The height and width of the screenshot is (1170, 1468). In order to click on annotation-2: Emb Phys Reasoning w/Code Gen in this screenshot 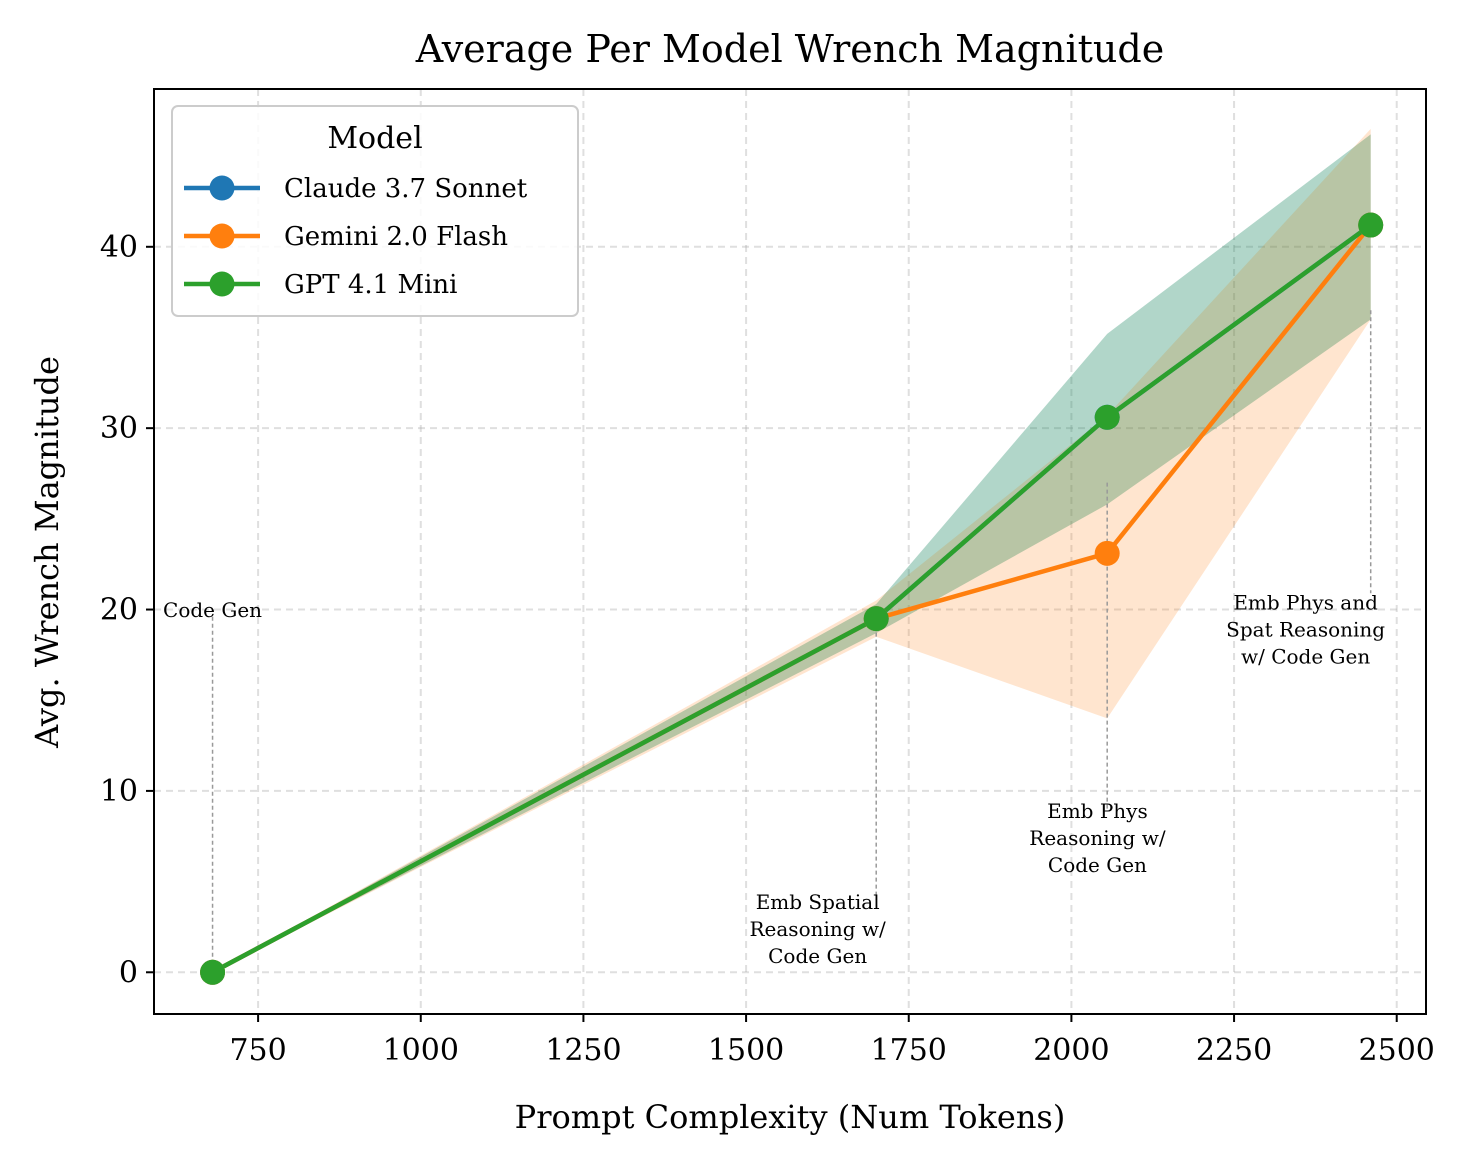, I will do `click(1097, 838)`.